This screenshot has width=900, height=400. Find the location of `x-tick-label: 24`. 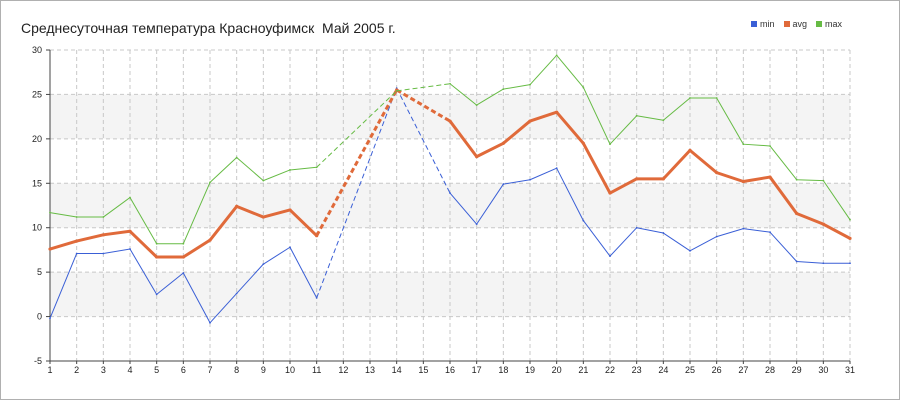

x-tick-label: 24 is located at coordinates (663, 370).